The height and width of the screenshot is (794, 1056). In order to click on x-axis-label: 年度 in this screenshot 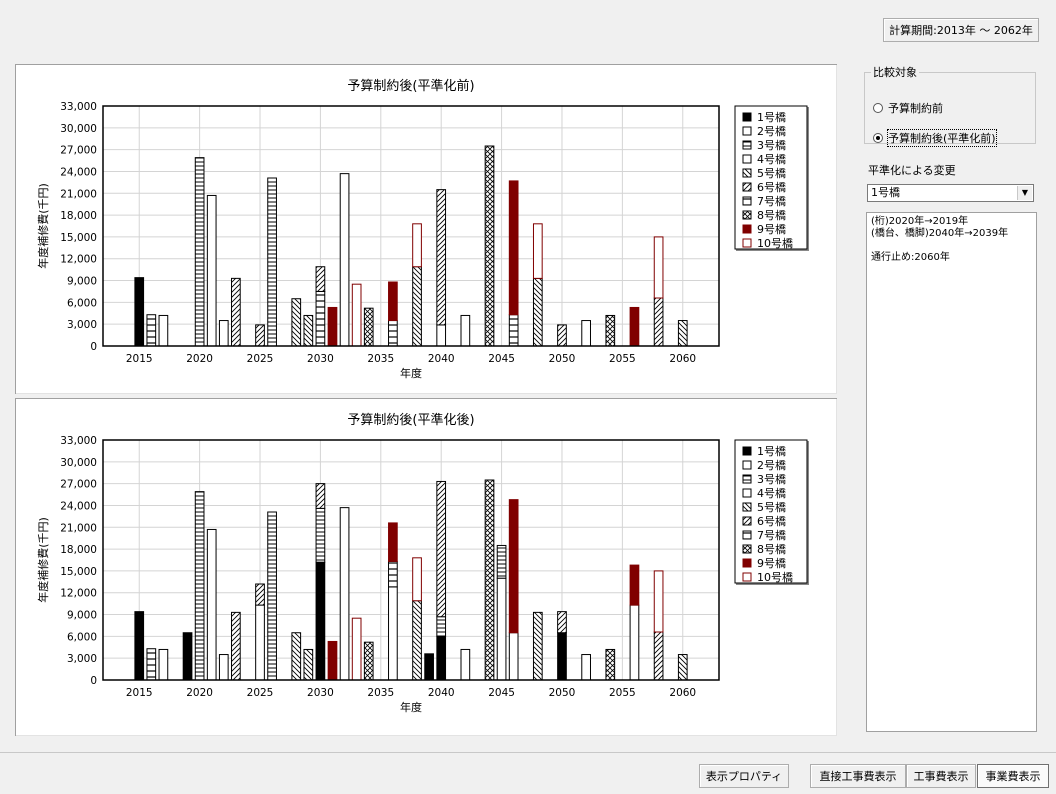, I will do `click(411, 707)`.